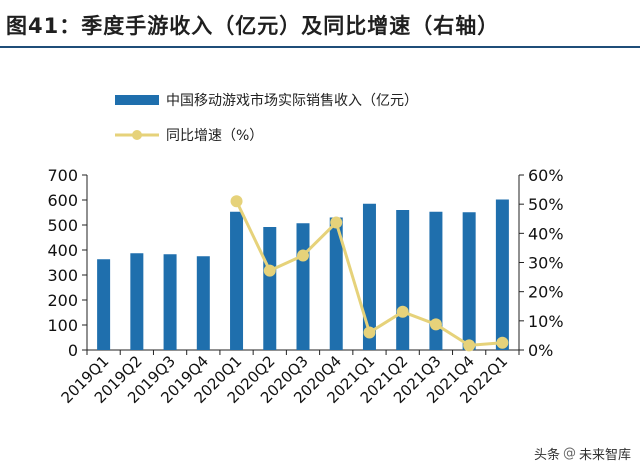  Describe the element at coordinates (546, 204) in the screenshot. I see `right-tick-label: 50%` at that location.